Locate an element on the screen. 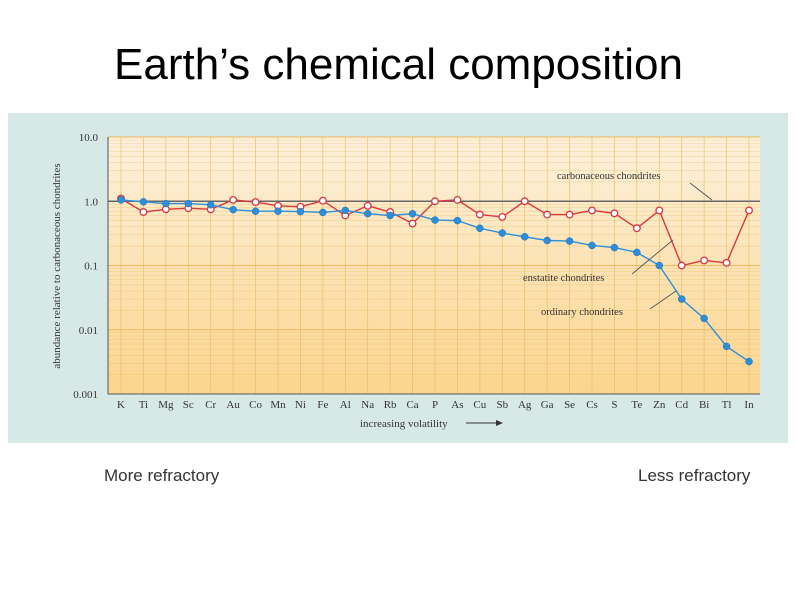 This screenshot has width=797, height=598. x-tick-label: Ca is located at coordinates (412, 405).